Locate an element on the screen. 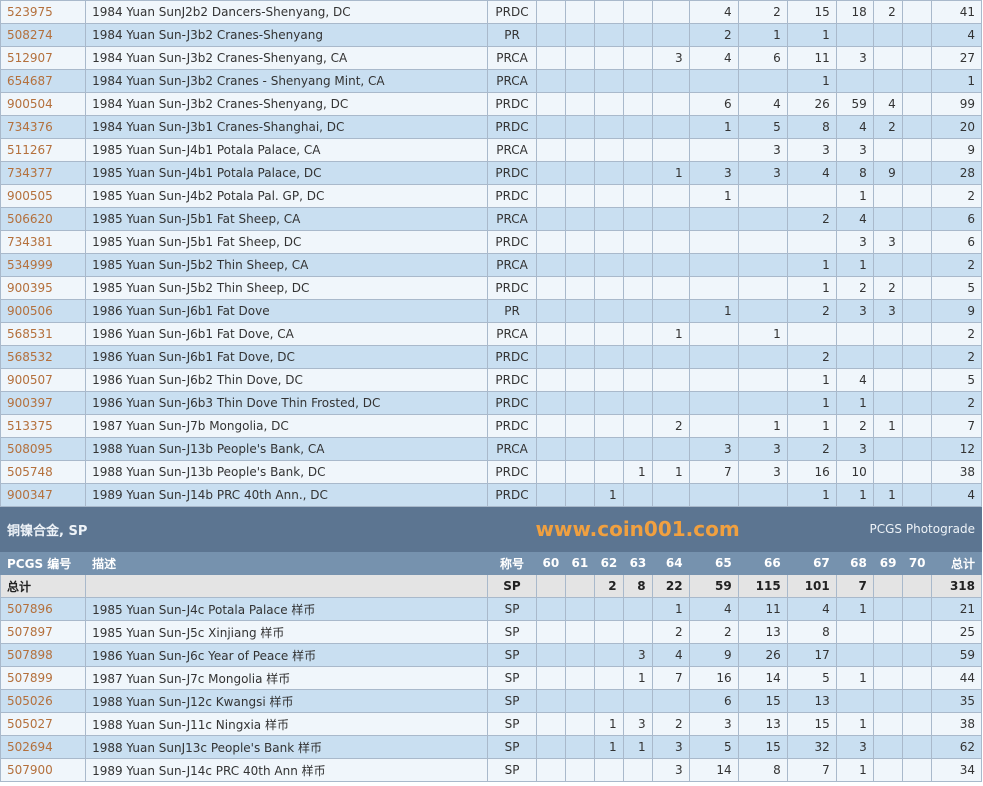  pcgs-number-link: 511267 is located at coordinates (43, 150).